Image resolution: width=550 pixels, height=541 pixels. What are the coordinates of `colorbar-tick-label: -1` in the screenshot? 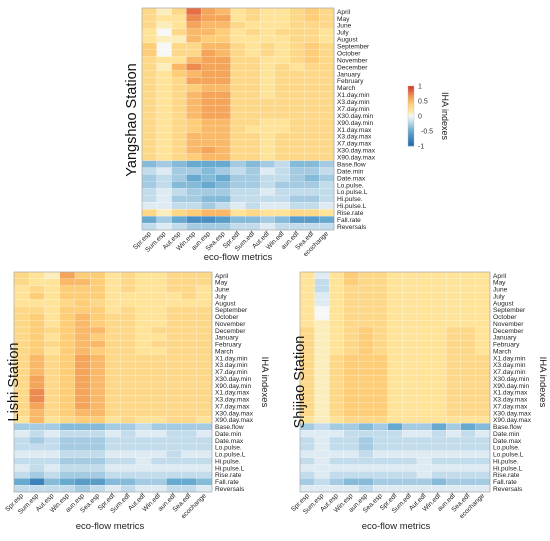 It's located at (421, 147).